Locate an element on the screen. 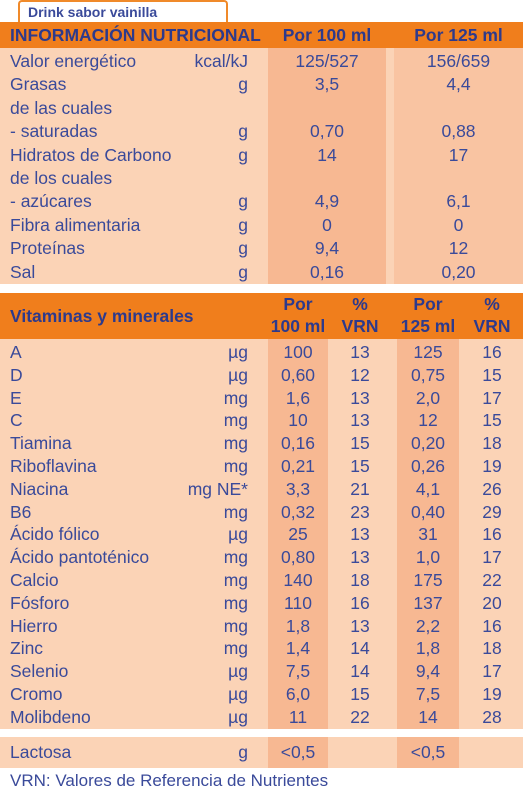 This screenshot has height=800, width=523. col-bg-vit-100ml is located at coordinates (298, 511).